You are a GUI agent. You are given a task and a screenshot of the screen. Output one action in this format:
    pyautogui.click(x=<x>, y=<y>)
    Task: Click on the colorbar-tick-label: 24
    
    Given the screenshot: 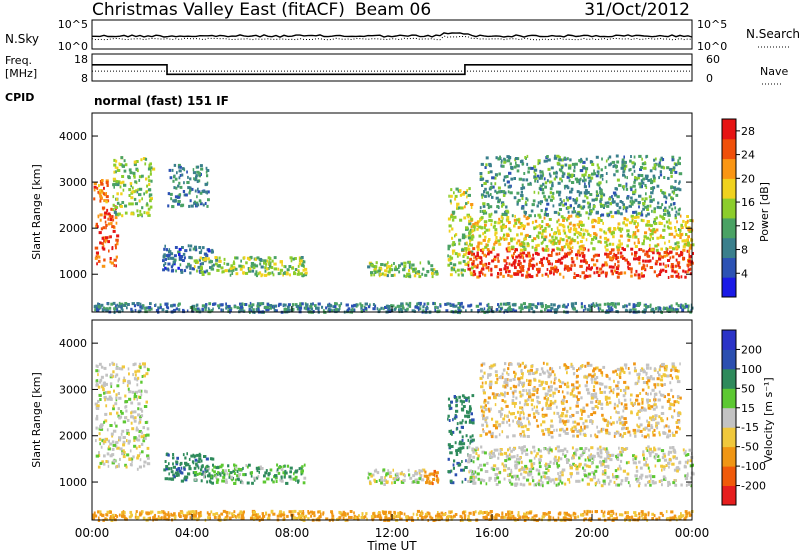 What is the action you would take?
    pyautogui.click(x=748, y=155)
    